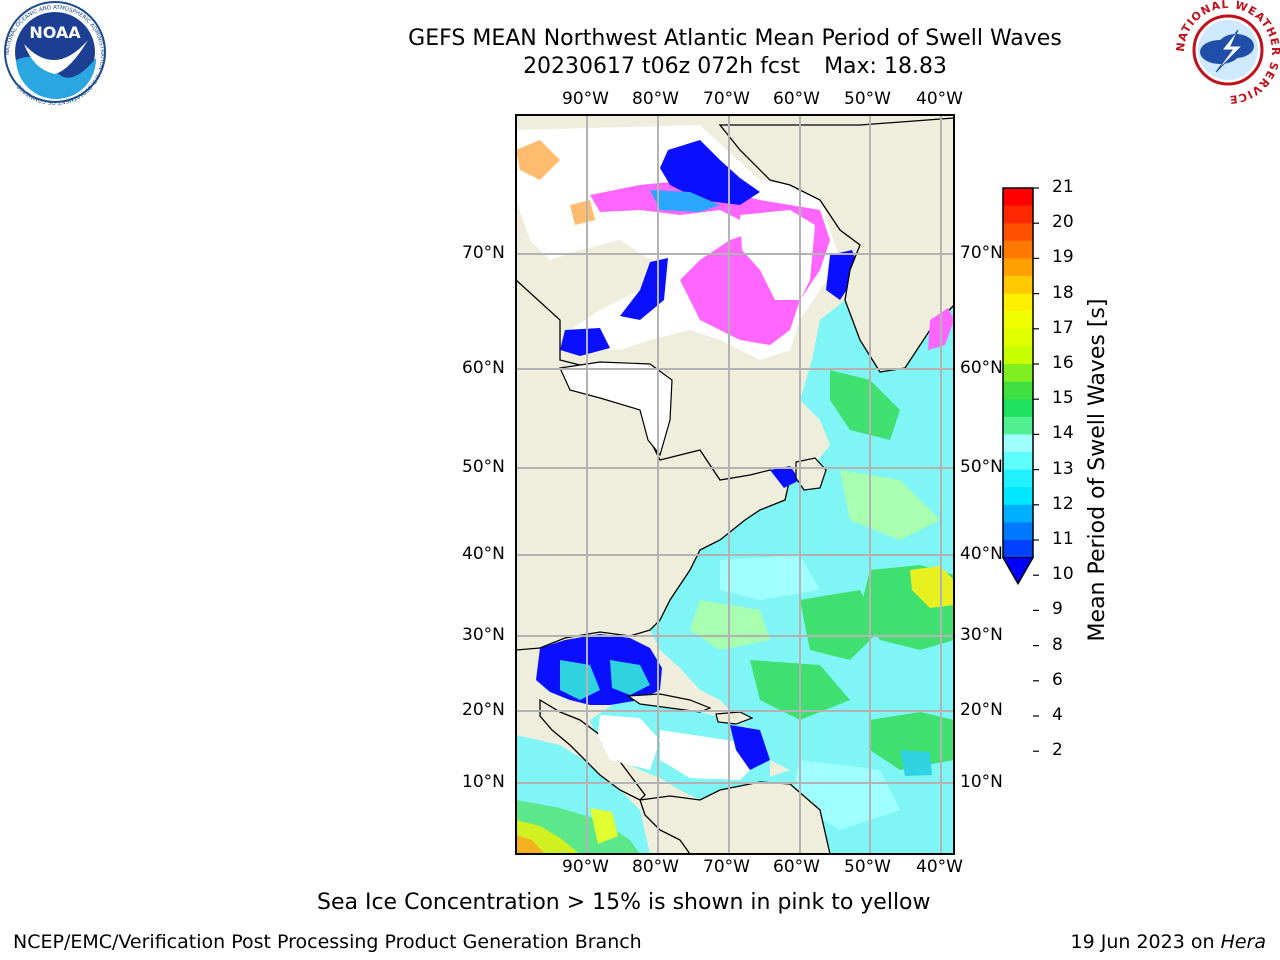  Describe the element at coordinates (483, 368) in the screenshot. I see `lat-tick-left: 60°N` at that location.